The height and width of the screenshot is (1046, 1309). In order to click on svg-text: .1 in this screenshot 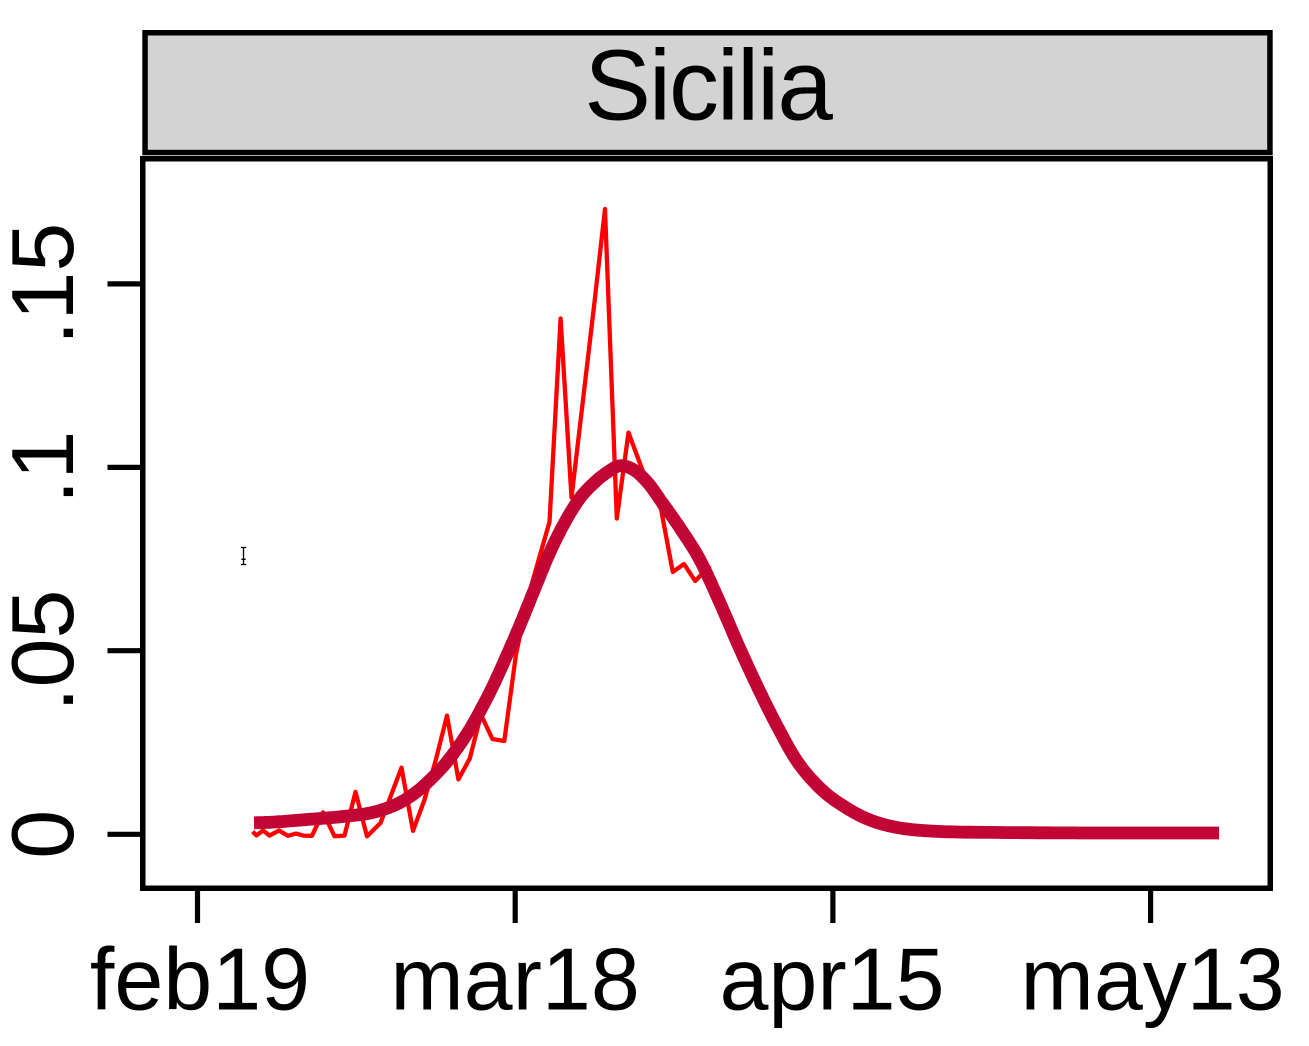, I will do `click(46, 467)`.